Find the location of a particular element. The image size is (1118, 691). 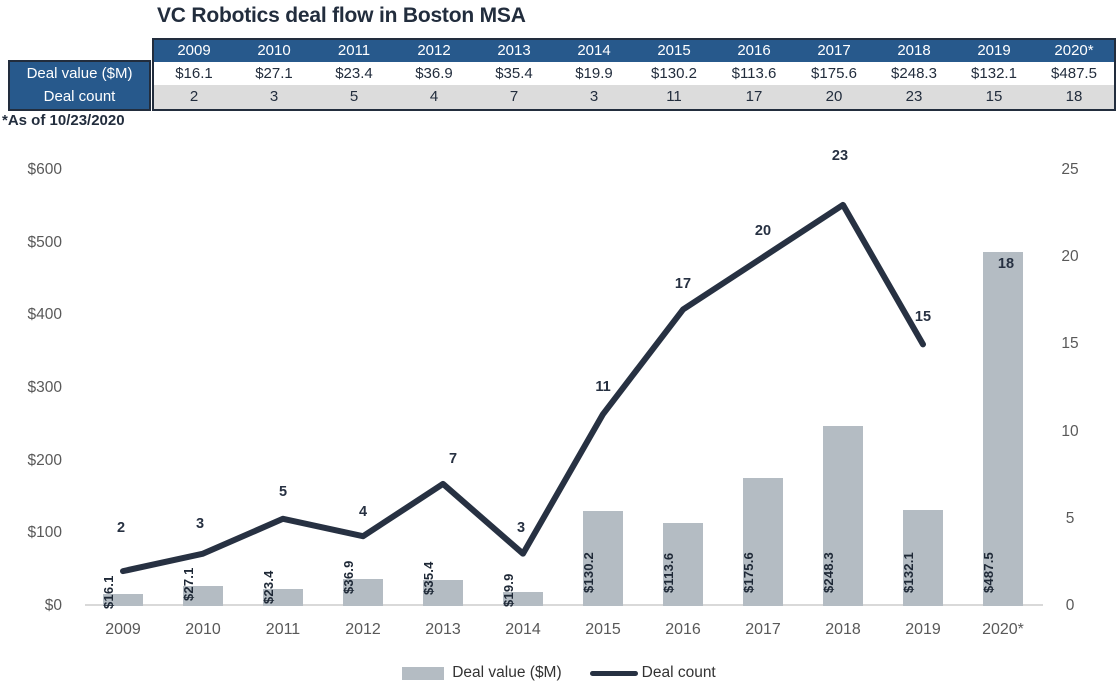

right-axis-tick: 5 is located at coordinates (1070, 518).